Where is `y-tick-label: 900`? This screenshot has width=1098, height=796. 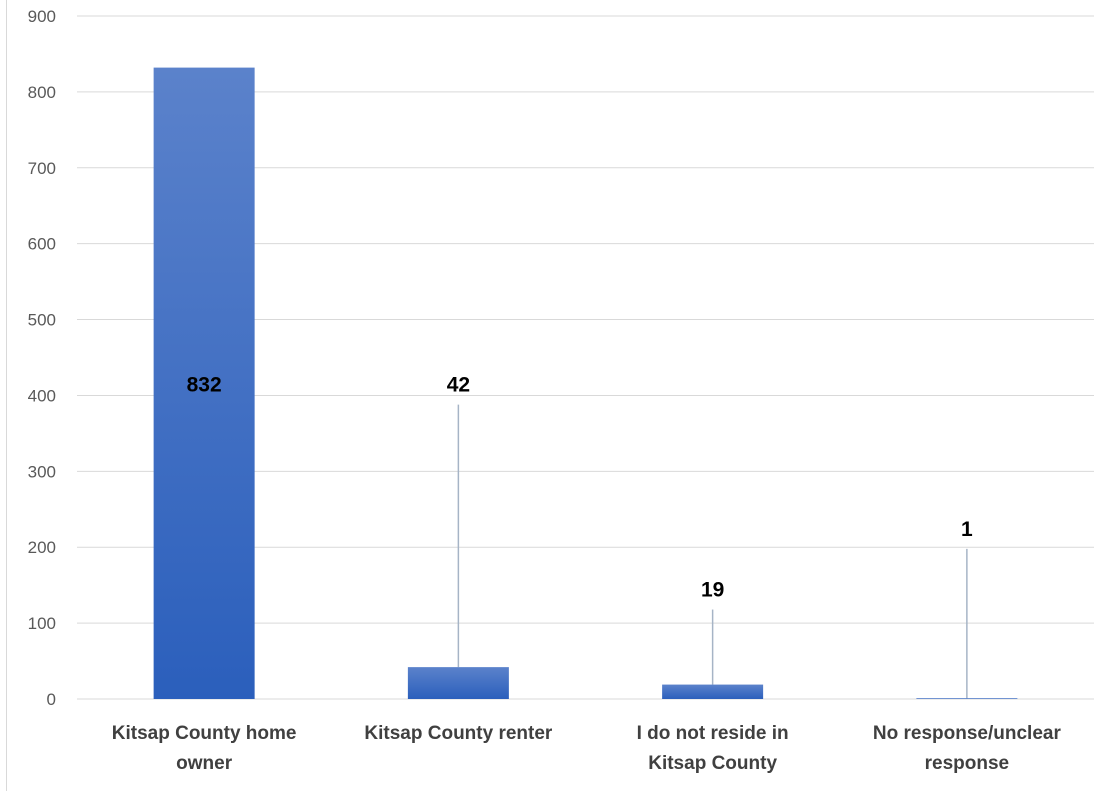 y-tick-label: 900 is located at coordinates (42, 16).